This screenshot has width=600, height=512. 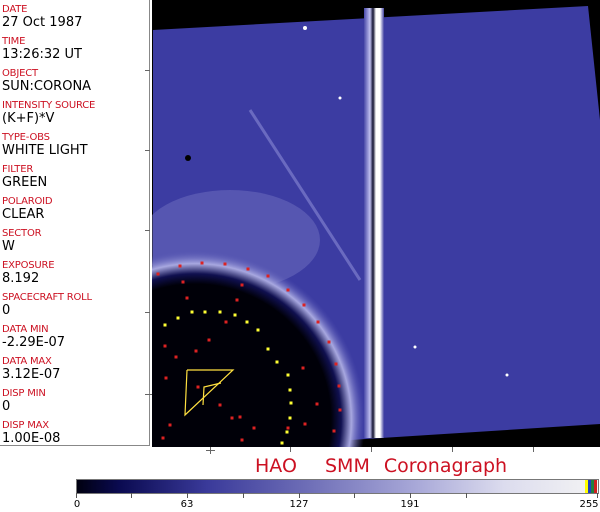 What do you see at coordinates (22, 233) in the screenshot?
I see `field-label: SECTOR` at bounding box center [22, 233].